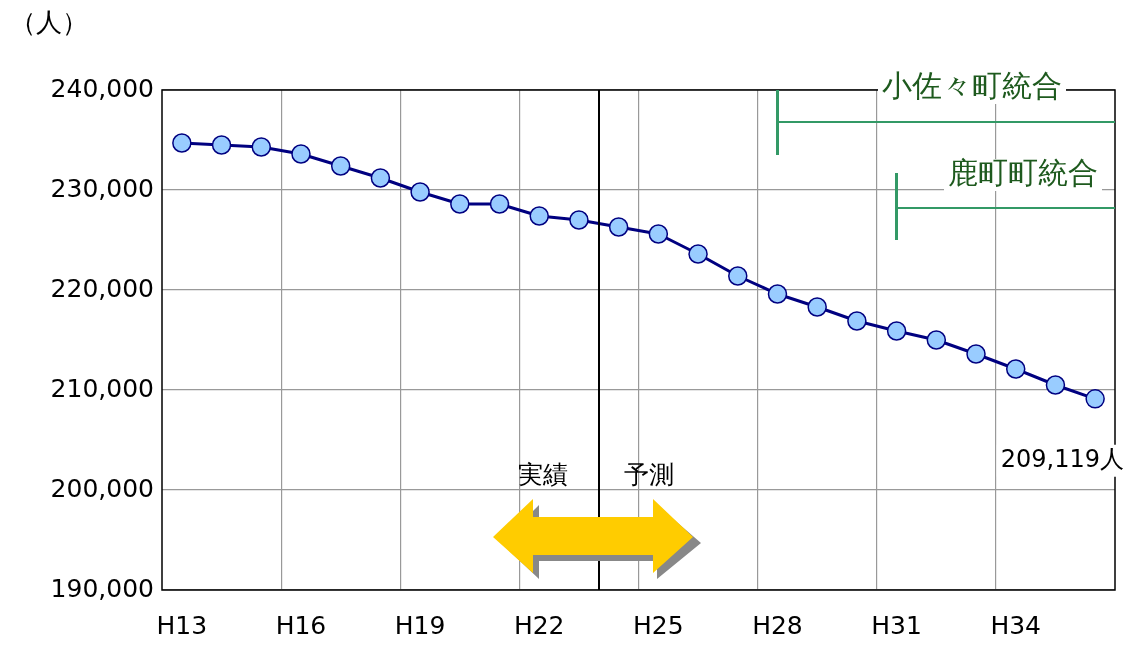 The height and width of the screenshot is (663, 1126). Describe the element at coordinates (649, 474) in the screenshot. I see `annotation: 予測` at that location.